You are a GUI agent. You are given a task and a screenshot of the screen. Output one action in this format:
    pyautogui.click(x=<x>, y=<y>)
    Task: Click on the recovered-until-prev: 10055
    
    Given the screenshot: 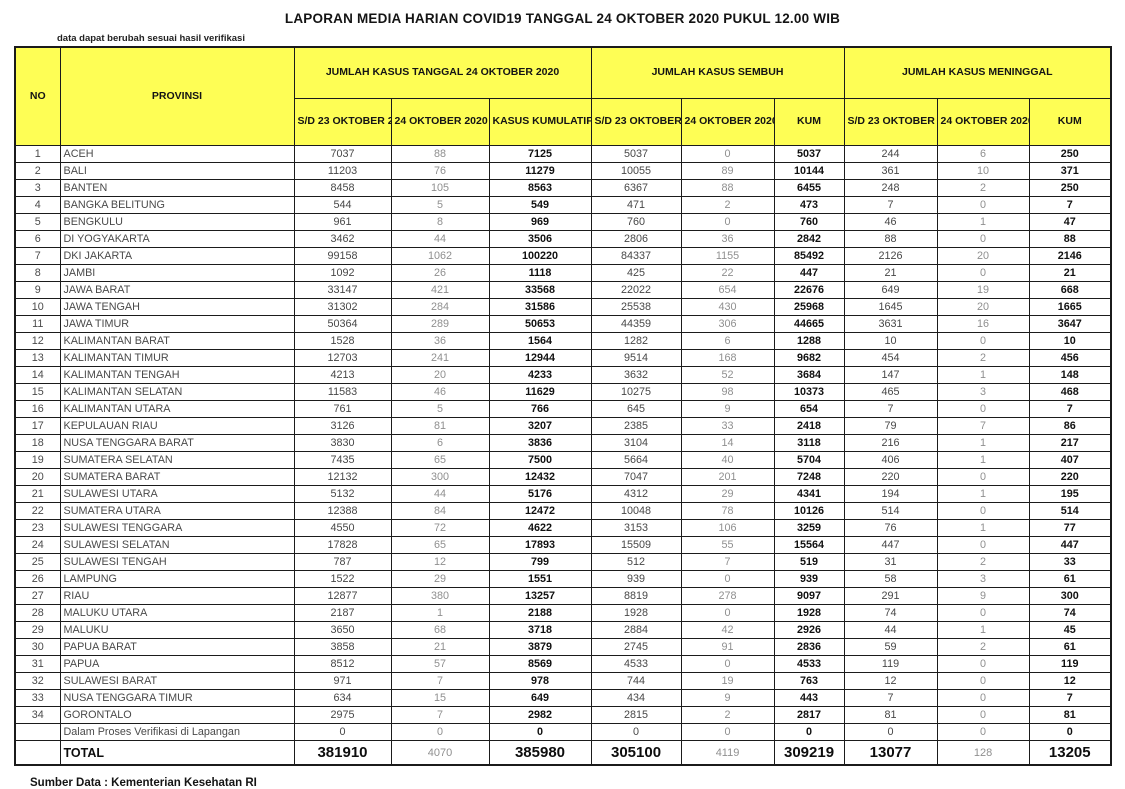 What is the action you would take?
    pyautogui.click(x=636, y=171)
    